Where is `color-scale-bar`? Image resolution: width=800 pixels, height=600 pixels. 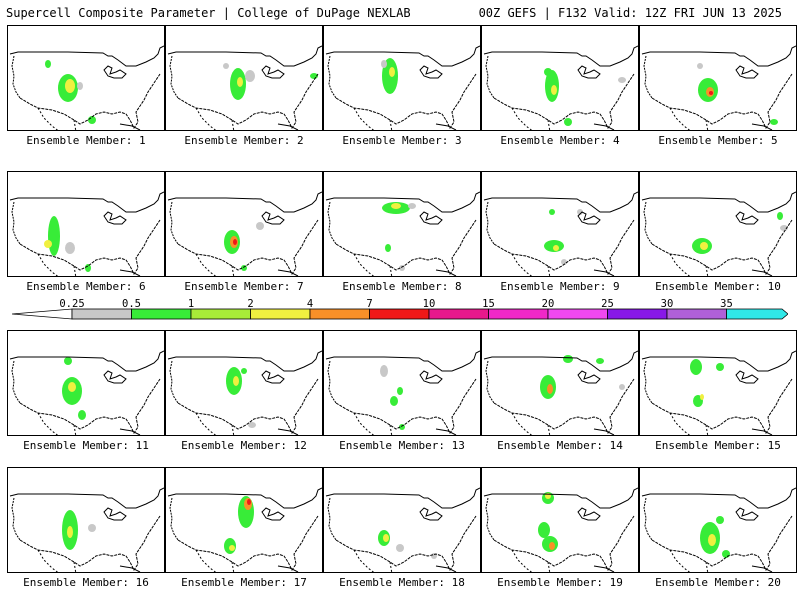
color-scale-bar is located at coordinates (400, 314).